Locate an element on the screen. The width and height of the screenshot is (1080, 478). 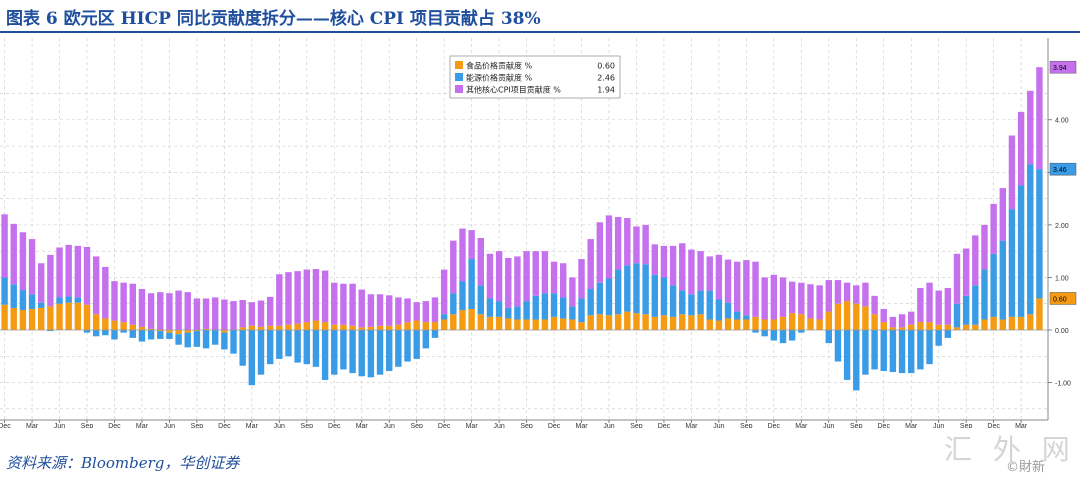
end-value-label: 3.46 is located at coordinates (1060, 170).